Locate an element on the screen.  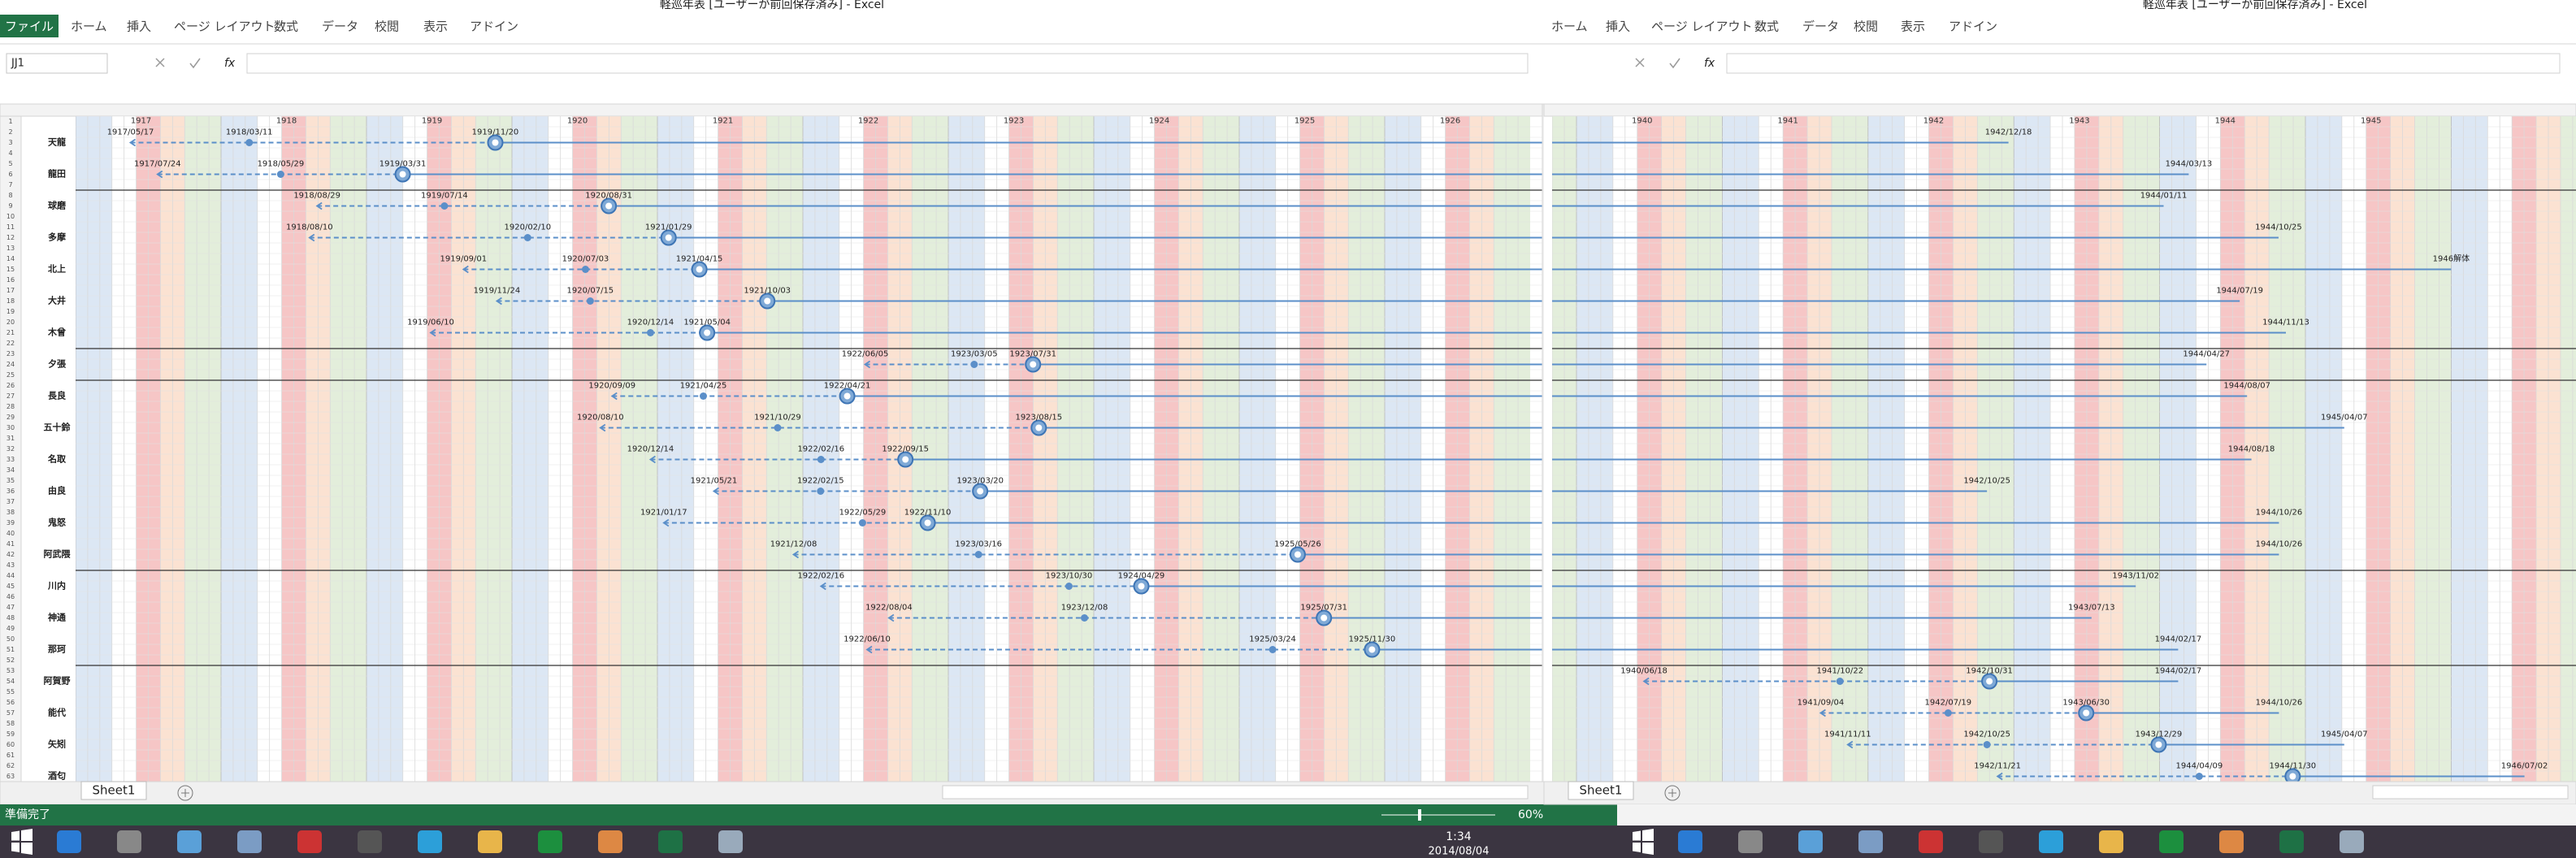
date-label: 1920/07/15 is located at coordinates (590, 291).